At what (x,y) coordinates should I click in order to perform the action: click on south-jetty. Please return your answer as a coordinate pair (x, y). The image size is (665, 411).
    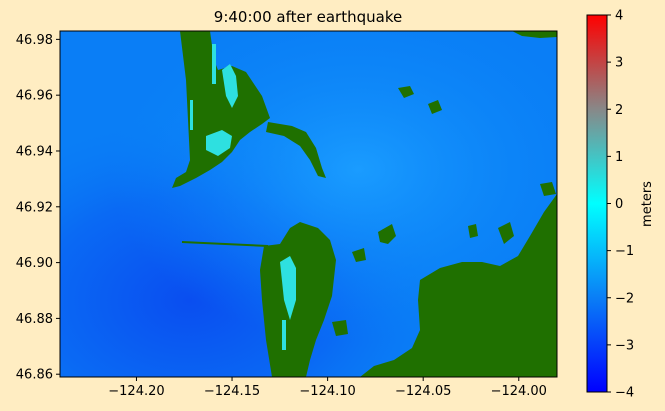
    Looking at the image, I should click on (225, 244).